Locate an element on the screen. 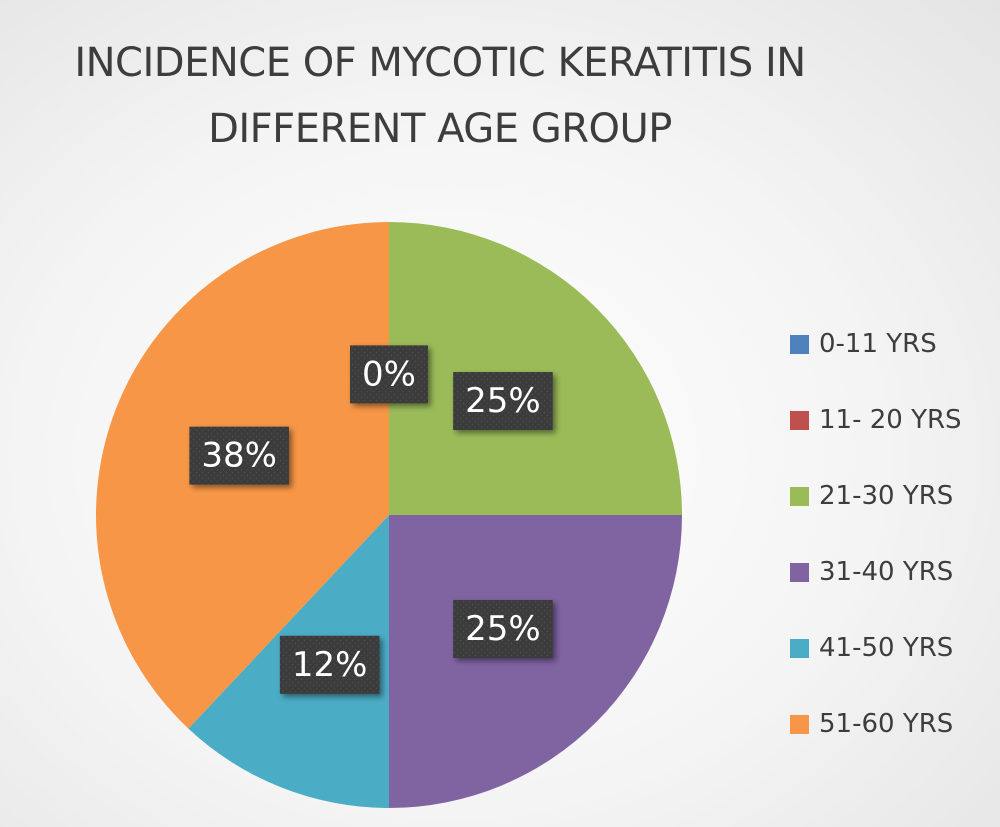  data-label-31-40-yrs: 25% is located at coordinates (503, 628).